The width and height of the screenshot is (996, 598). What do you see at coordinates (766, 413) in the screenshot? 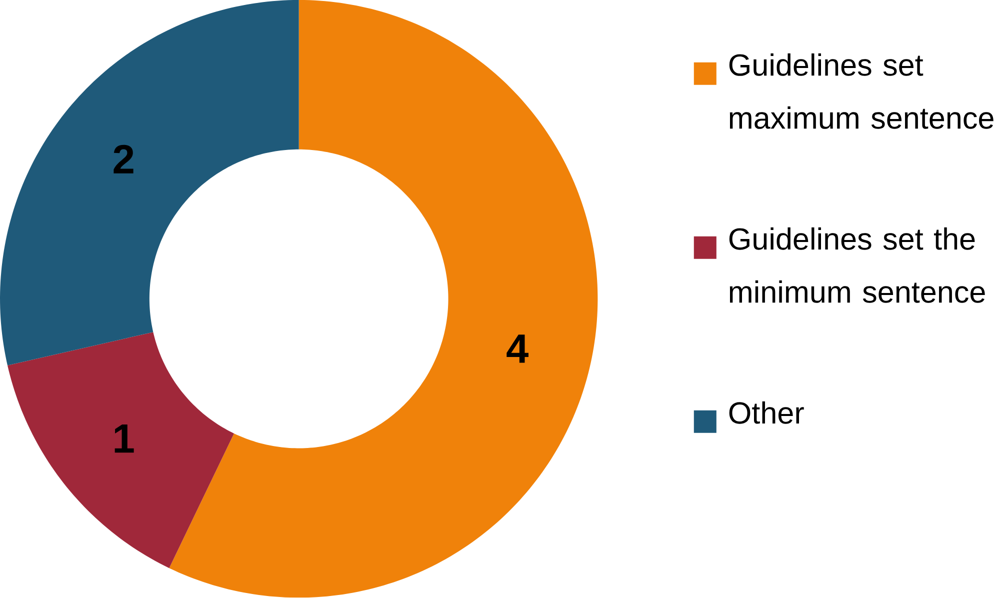
I see `legend-label: Other` at bounding box center [766, 413].